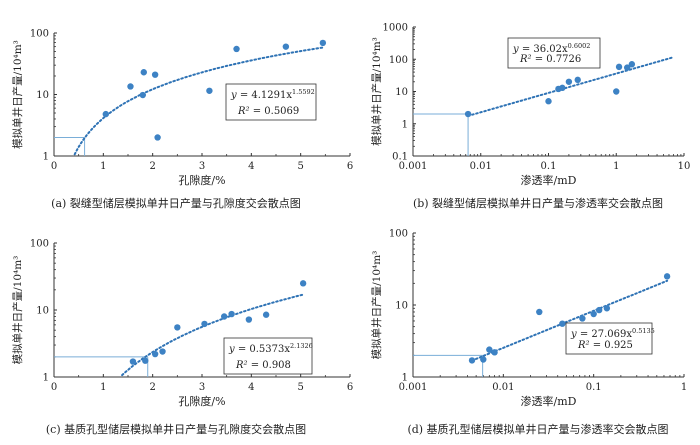  Describe the element at coordinates (543, 49) in the screenshot. I see `equation-body: = 36.02x` at that location.